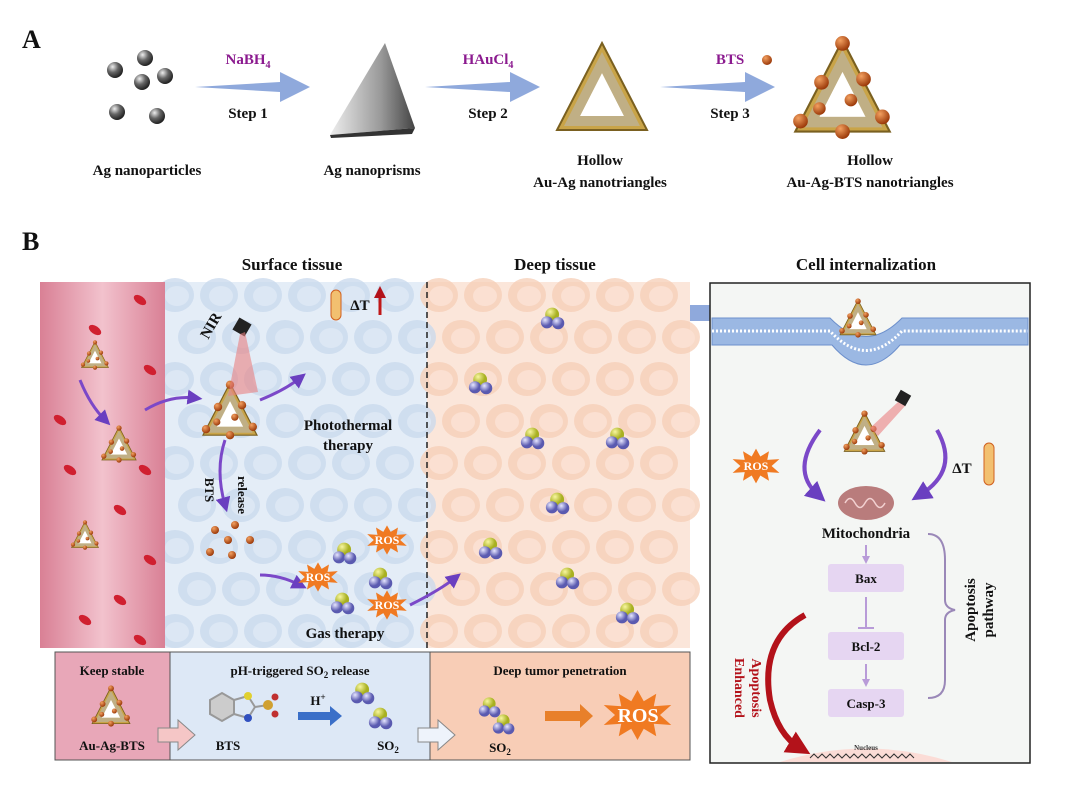 Image resolution: width=1080 pixels, height=797 pixels. I want to click on ros-label: ROS, so click(318, 577).